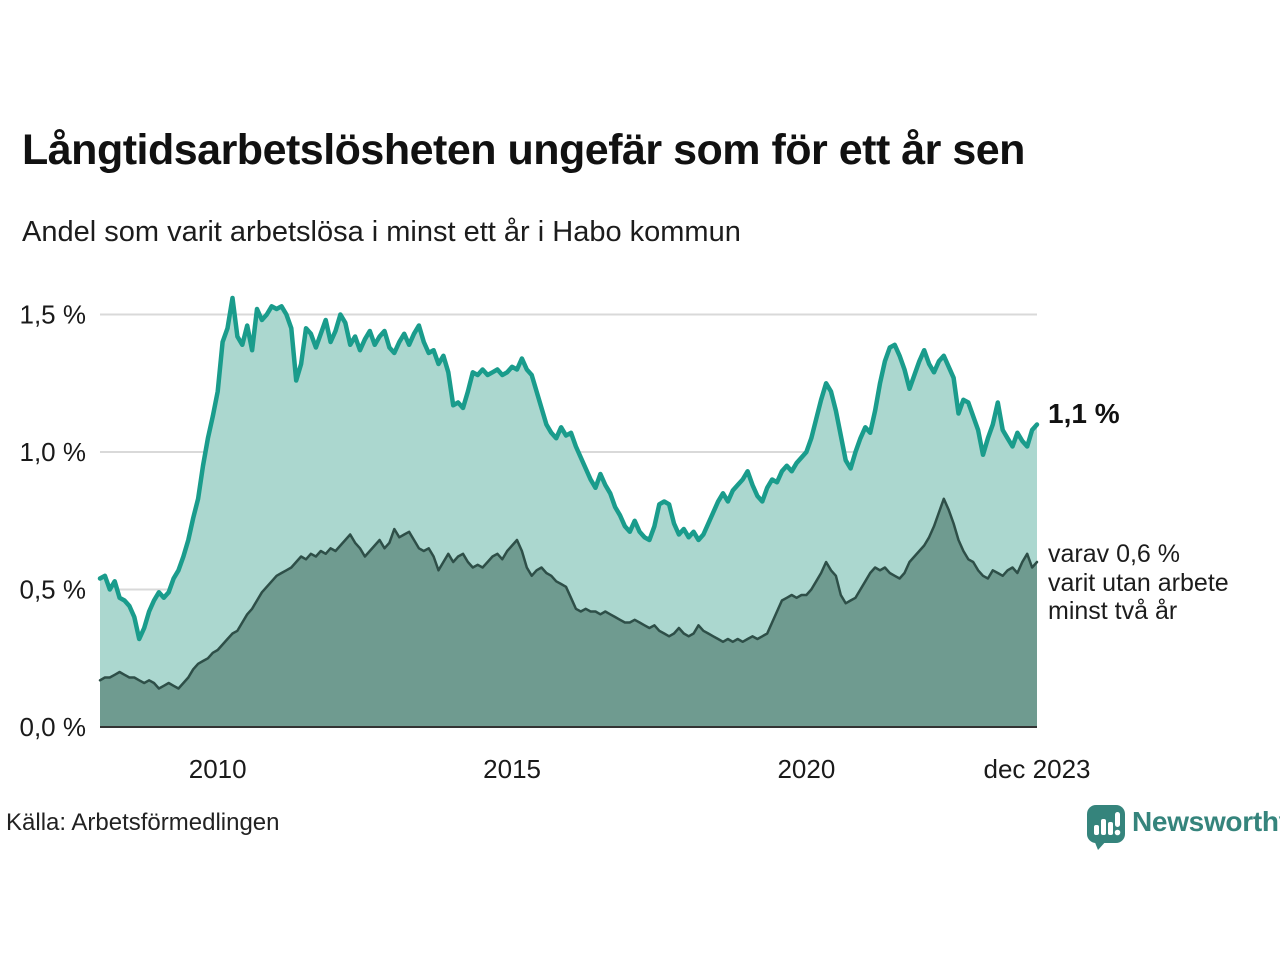 This screenshot has height=960, width=1280. I want to click on series2-label-line2: varit utan arbete, so click(1138, 582).